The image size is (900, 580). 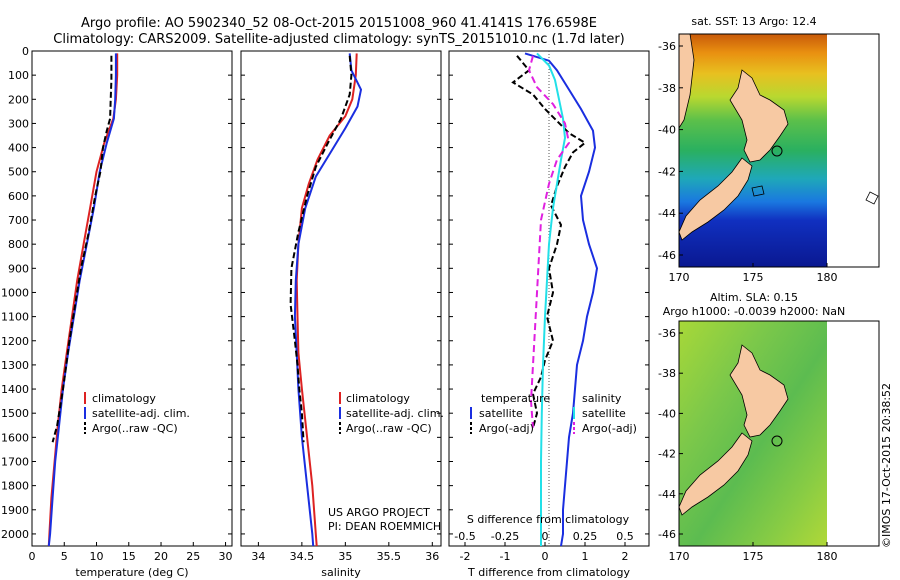 I want to click on x-tick-label: 5, so click(x=64, y=556).